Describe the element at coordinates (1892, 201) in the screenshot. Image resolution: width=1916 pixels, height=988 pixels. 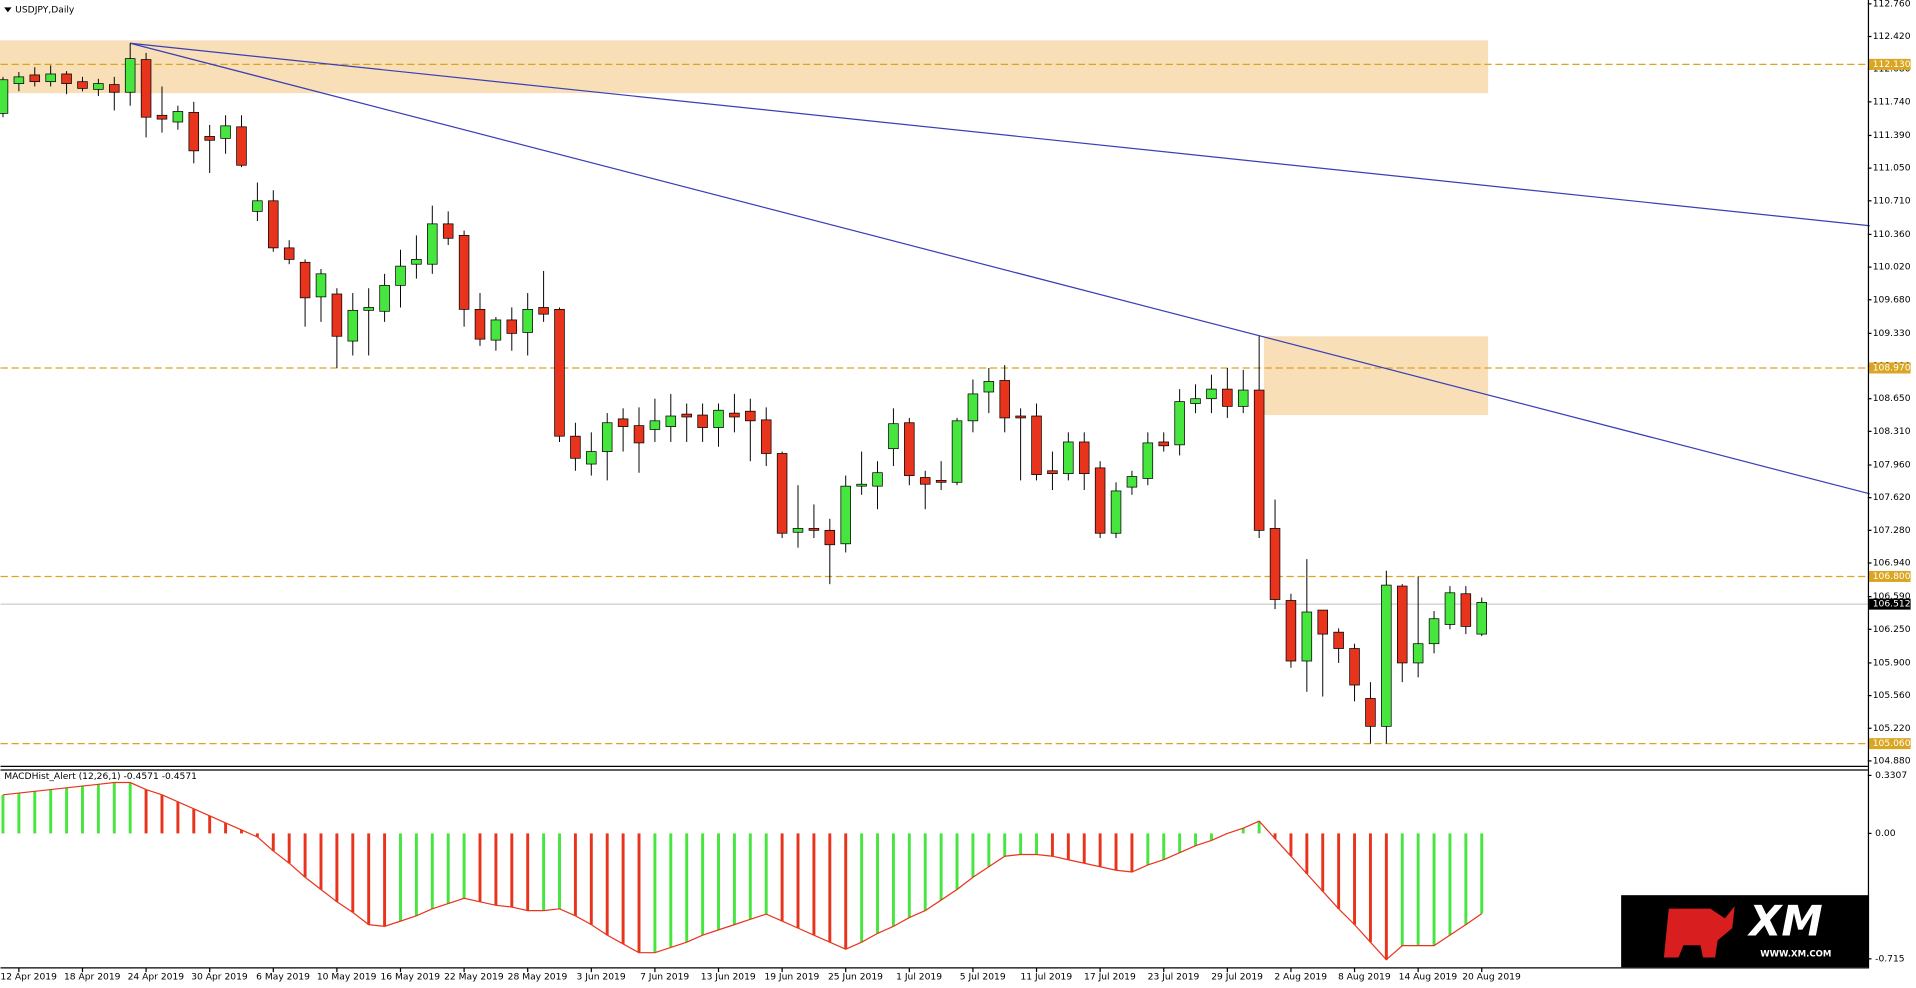
I see `y-tick-label: 110.710` at that location.